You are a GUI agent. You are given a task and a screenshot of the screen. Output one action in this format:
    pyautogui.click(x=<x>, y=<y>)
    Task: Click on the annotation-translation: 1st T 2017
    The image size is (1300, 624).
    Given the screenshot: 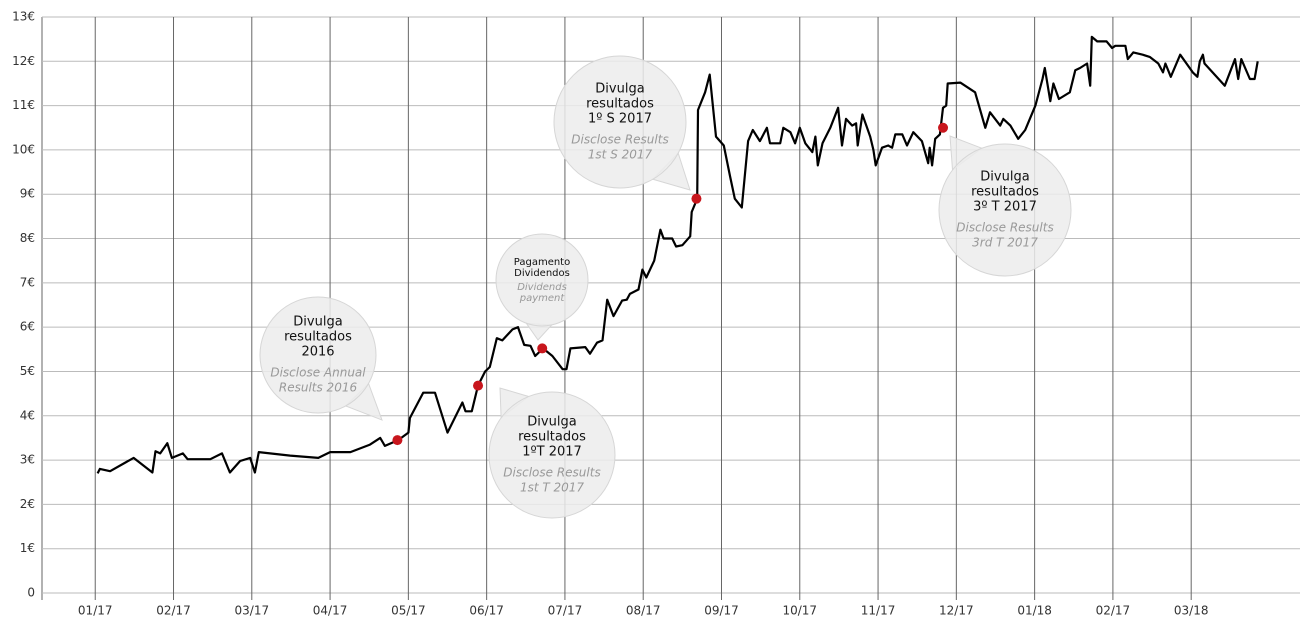 What is the action you would take?
    pyautogui.click(x=552, y=488)
    